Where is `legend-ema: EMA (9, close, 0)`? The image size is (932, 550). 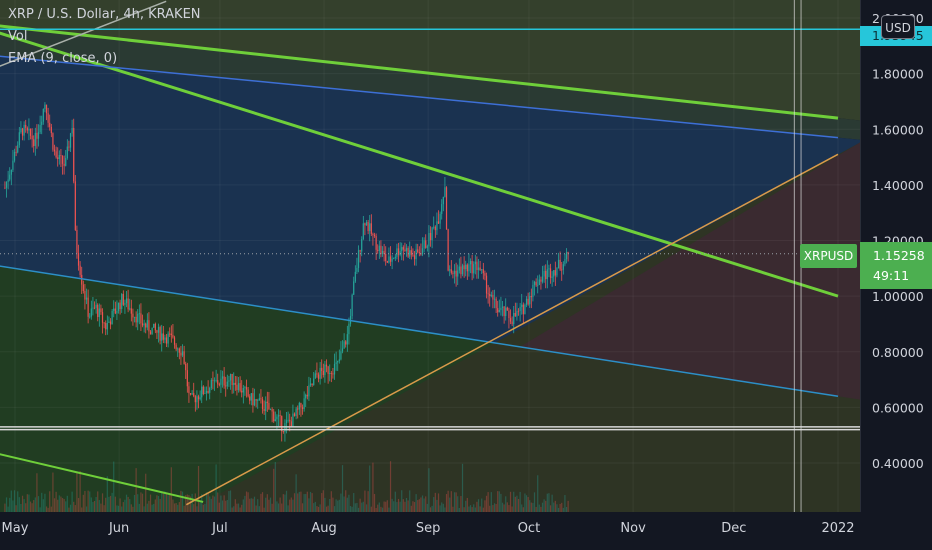 legend-ema: EMA (9, close, 0) is located at coordinates (63, 58).